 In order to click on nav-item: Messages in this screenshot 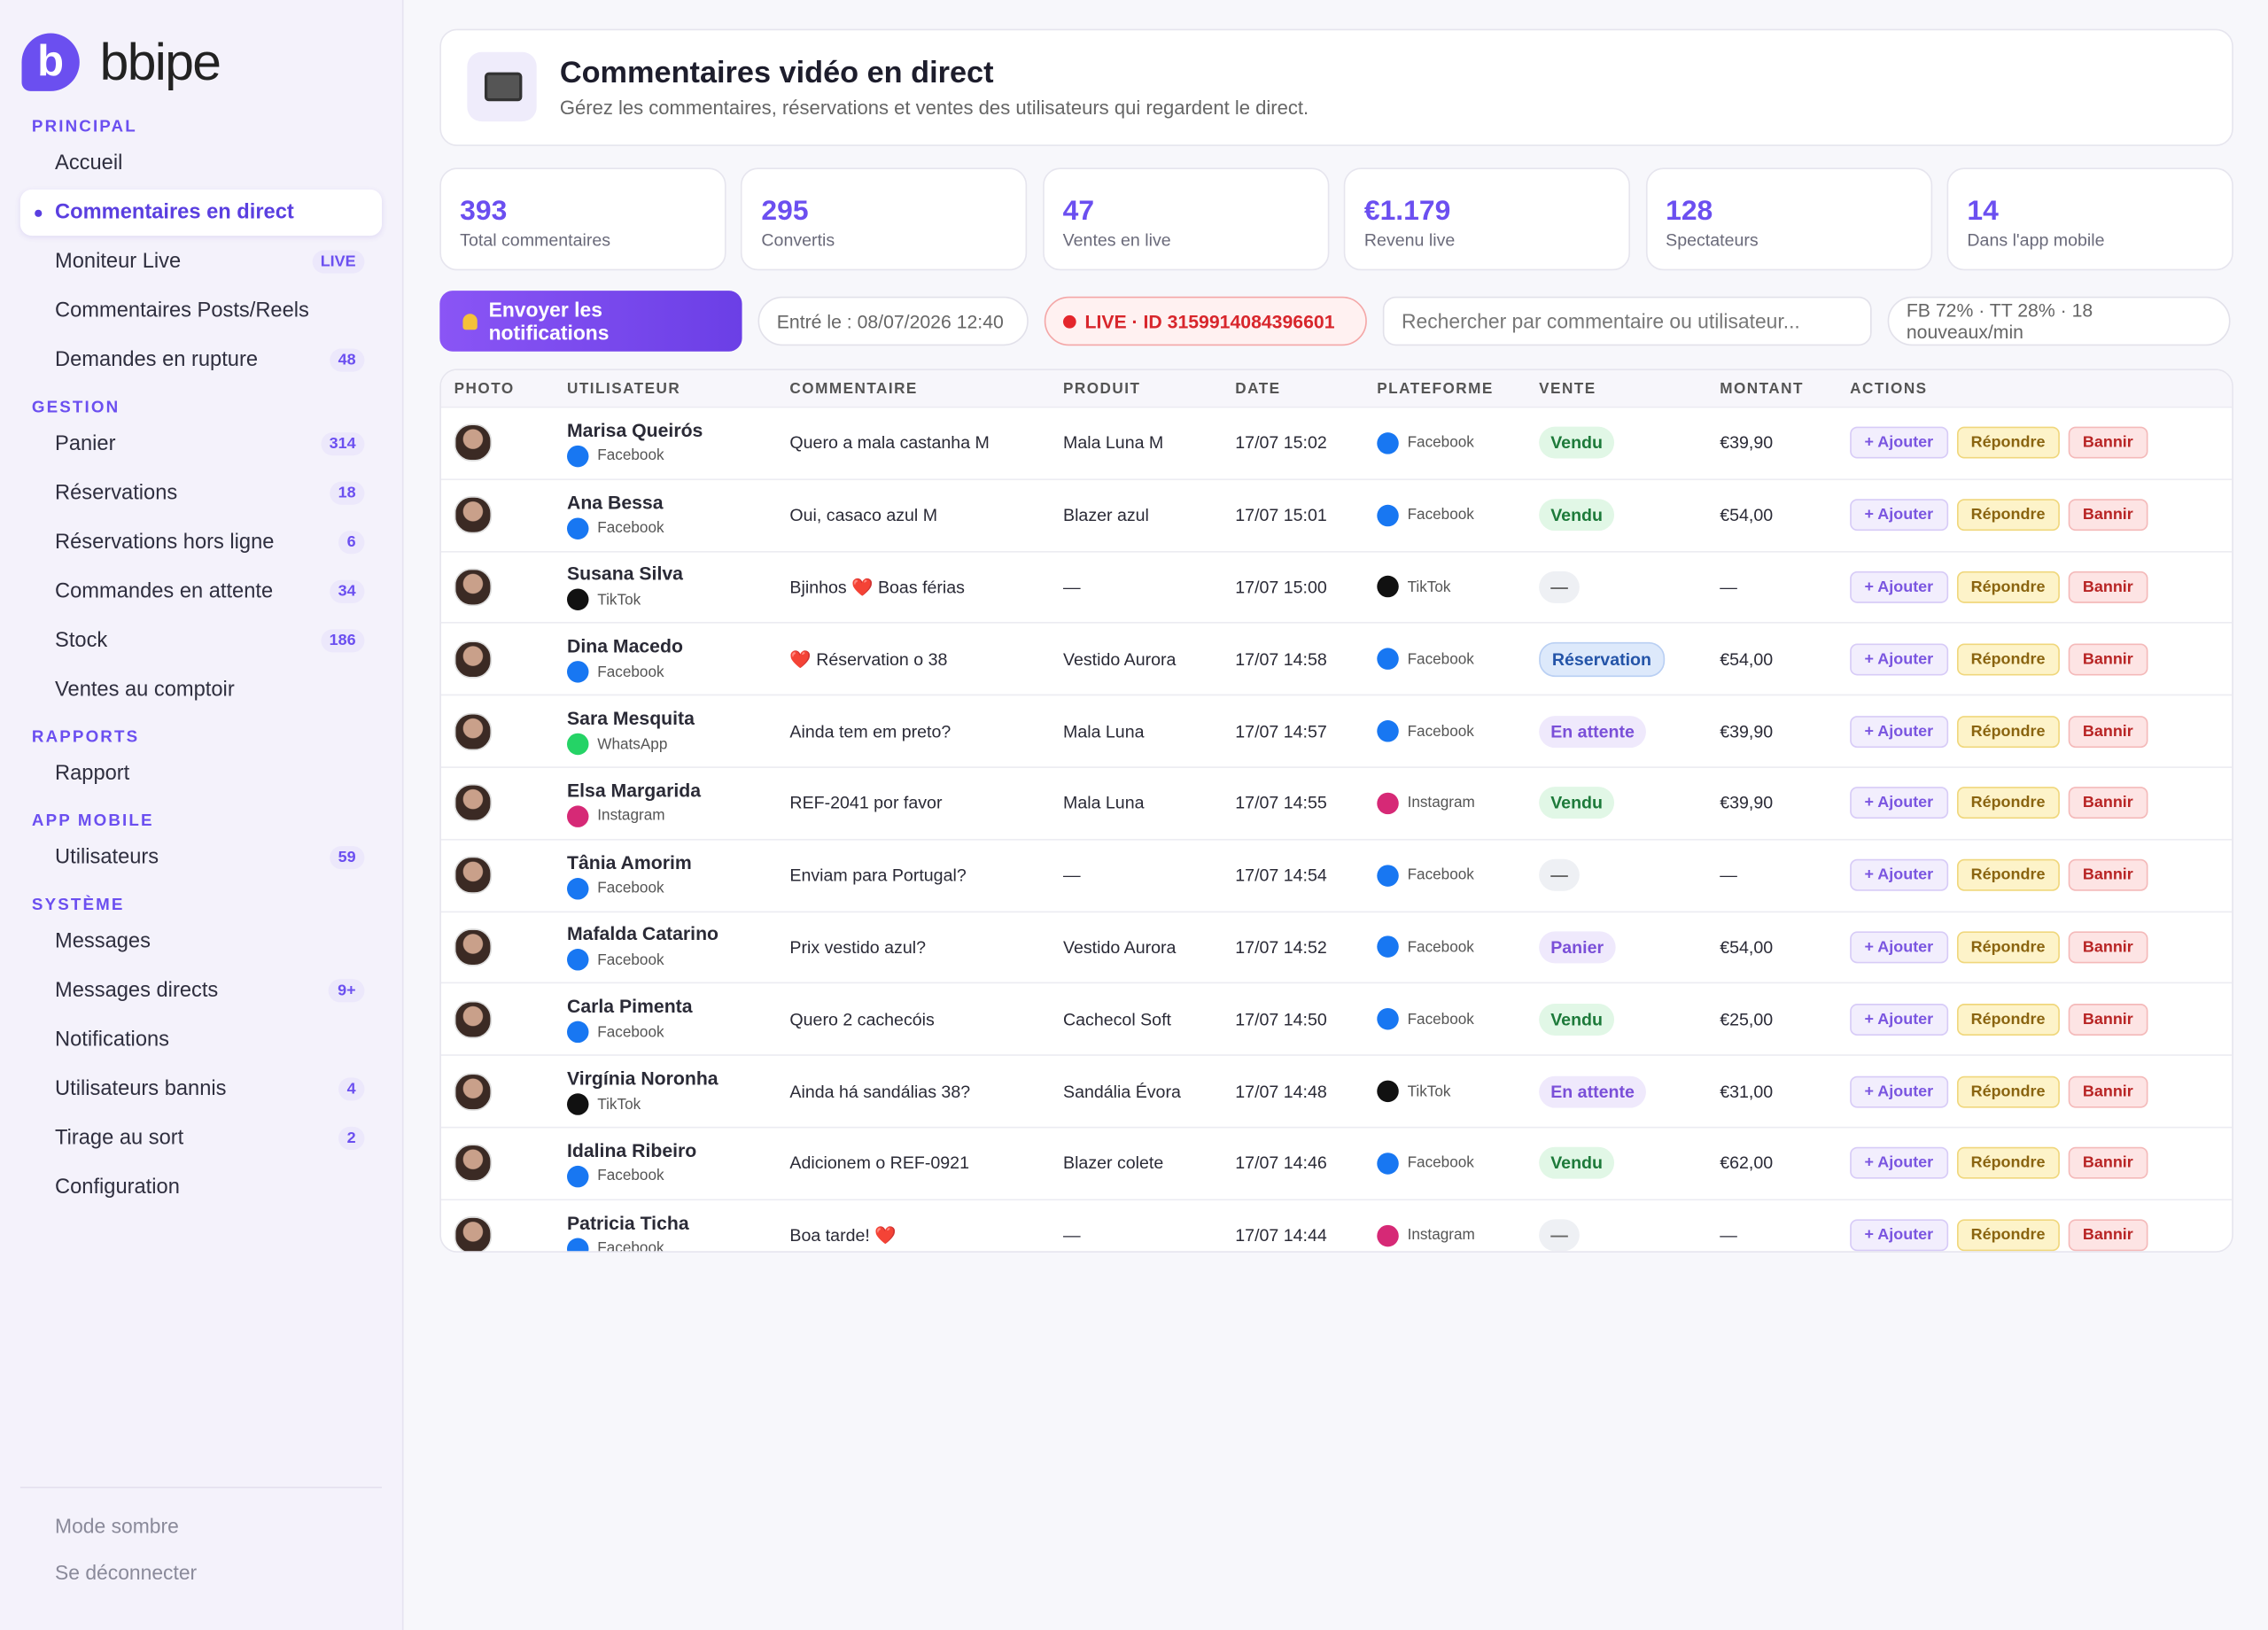, I will do `click(201, 942)`.